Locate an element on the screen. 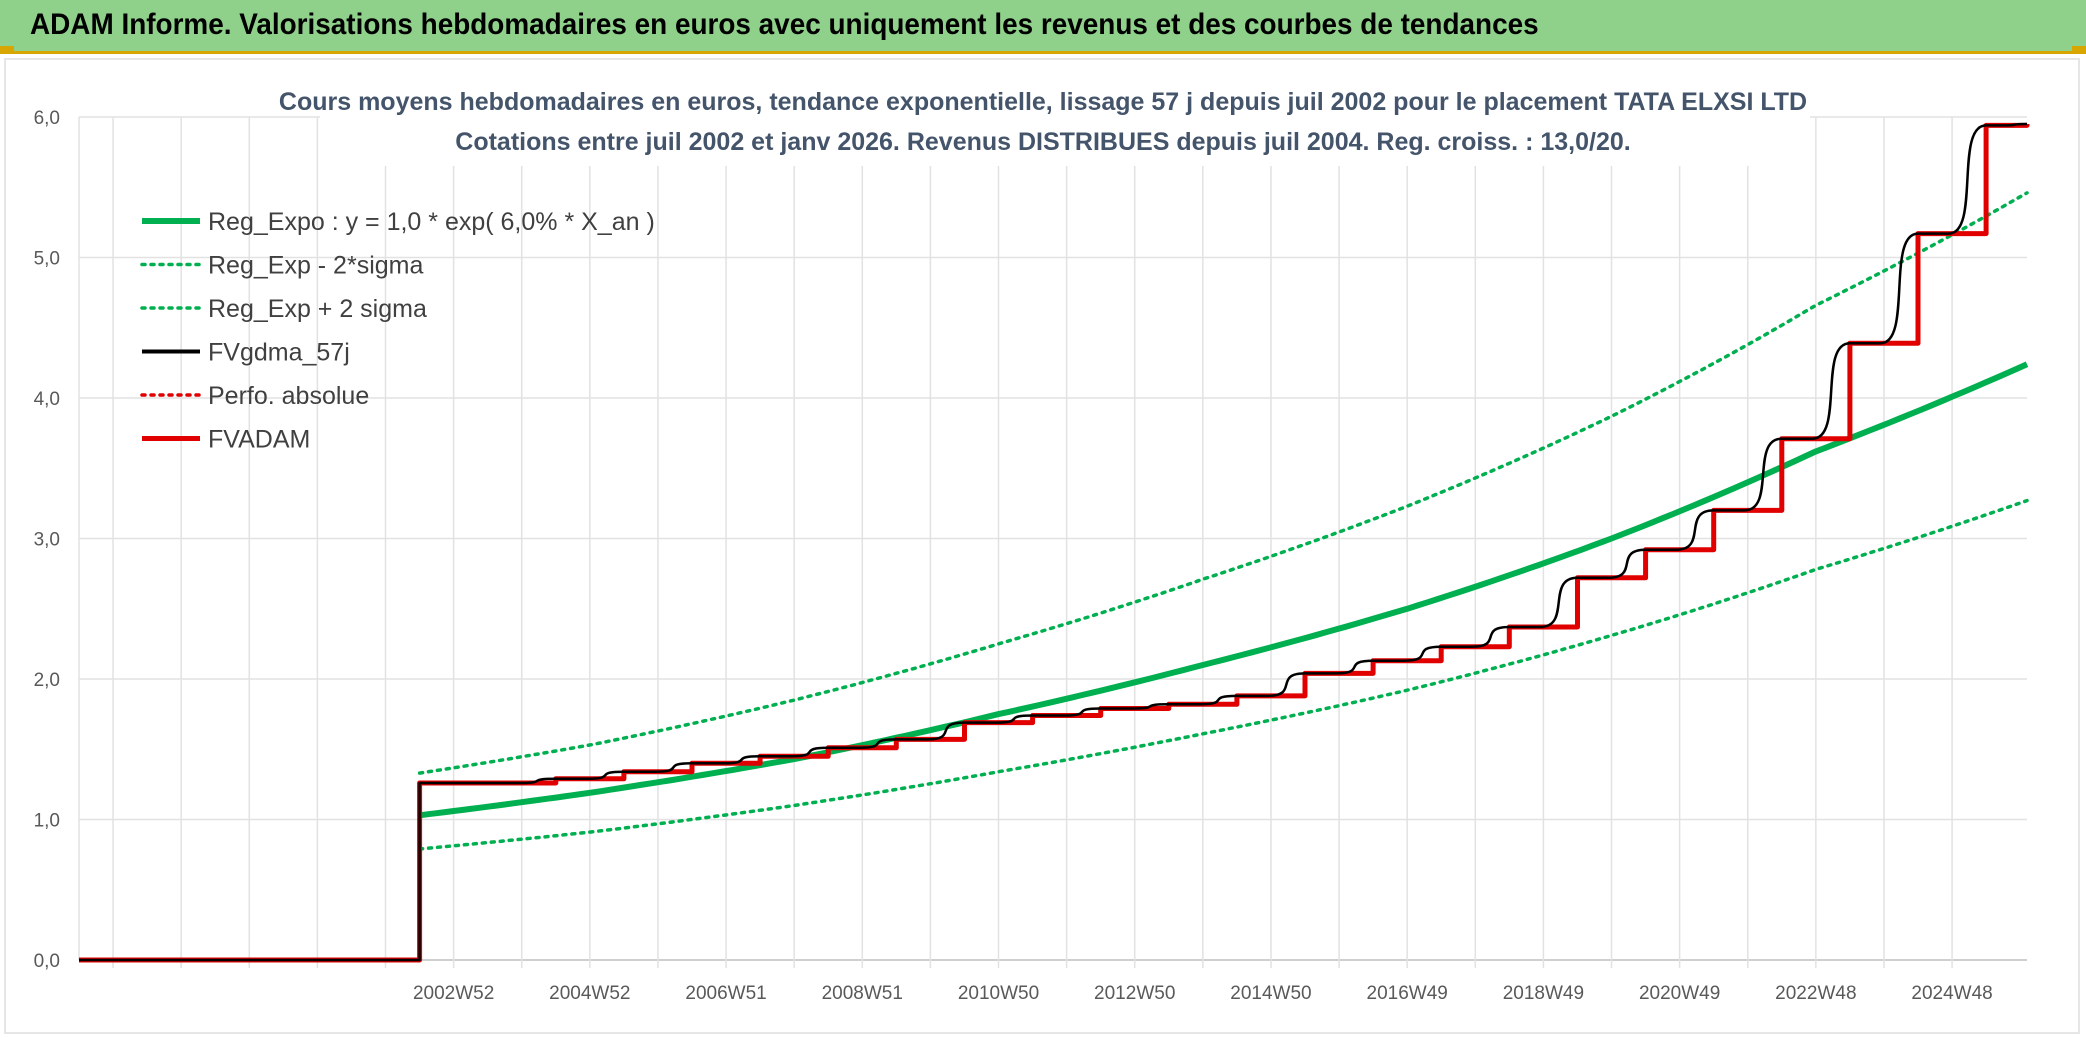  legend-label: Reg_Expo : y = 1,0 * exp( 6,0% * X_an ) is located at coordinates (431, 222).